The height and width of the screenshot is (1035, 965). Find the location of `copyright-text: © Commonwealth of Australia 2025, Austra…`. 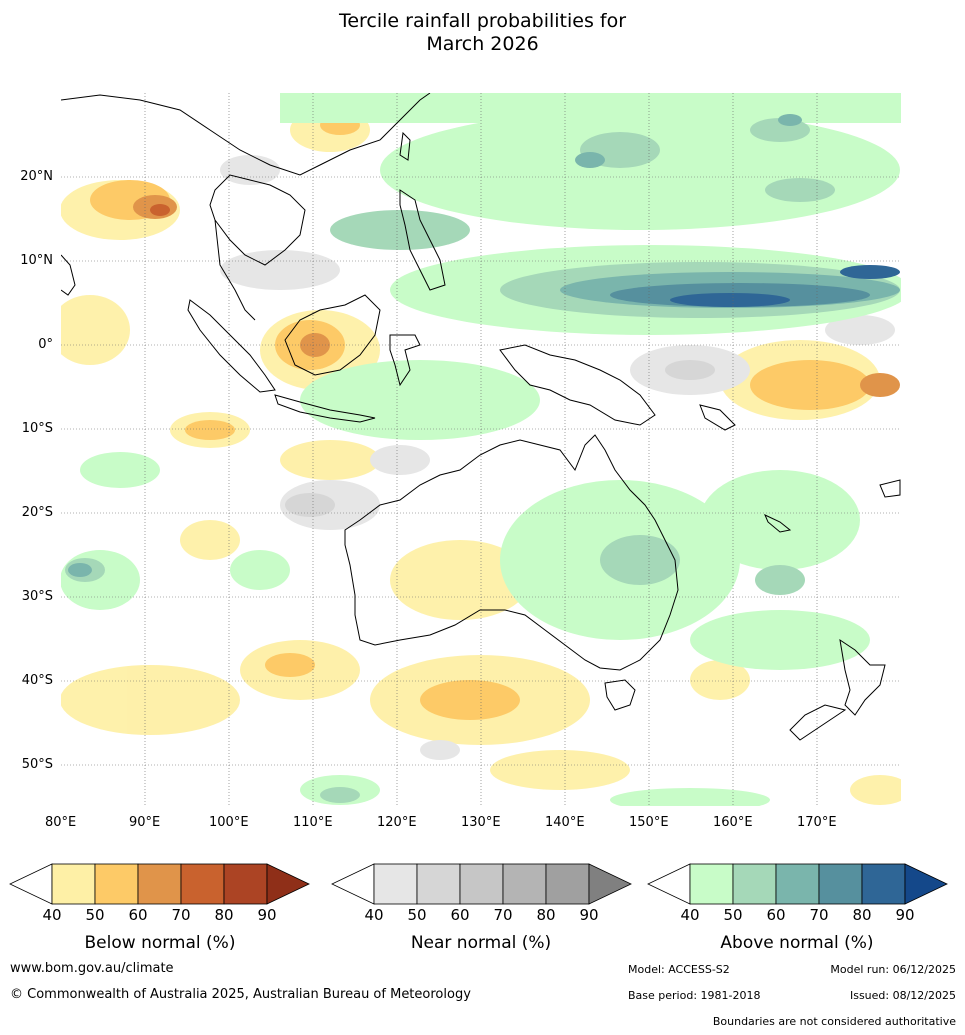

copyright-text: © Commonwealth of Australia 2025, Austra… is located at coordinates (240, 994).